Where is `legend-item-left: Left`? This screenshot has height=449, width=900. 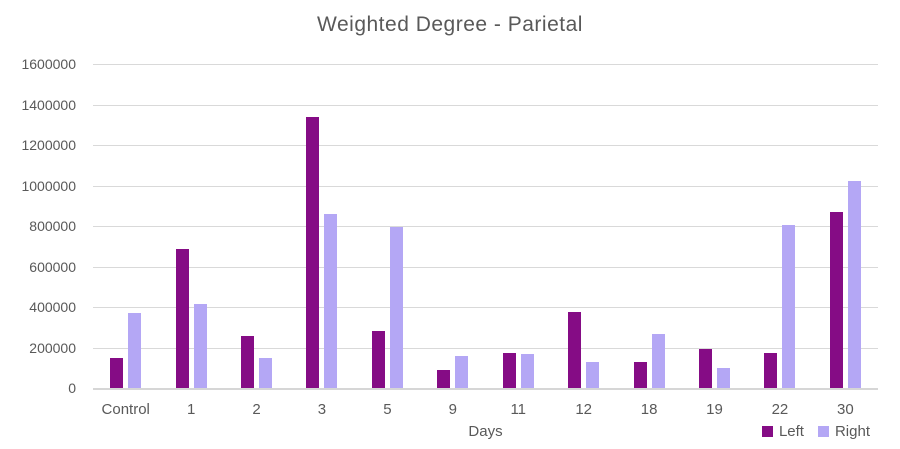 legend-item-left: Left is located at coordinates (782, 431).